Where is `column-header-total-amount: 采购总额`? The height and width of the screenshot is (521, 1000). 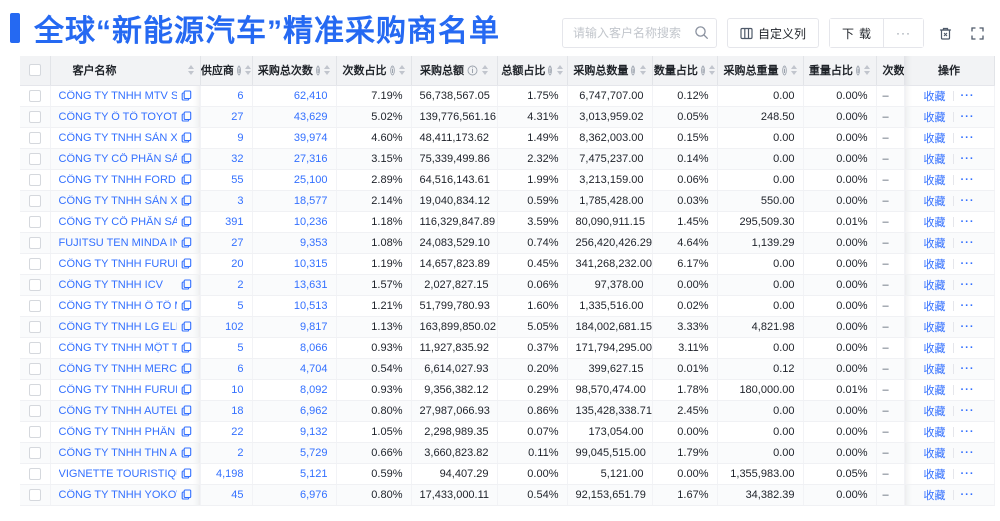 column-header-total-amount: 采购总额 is located at coordinates (454, 71).